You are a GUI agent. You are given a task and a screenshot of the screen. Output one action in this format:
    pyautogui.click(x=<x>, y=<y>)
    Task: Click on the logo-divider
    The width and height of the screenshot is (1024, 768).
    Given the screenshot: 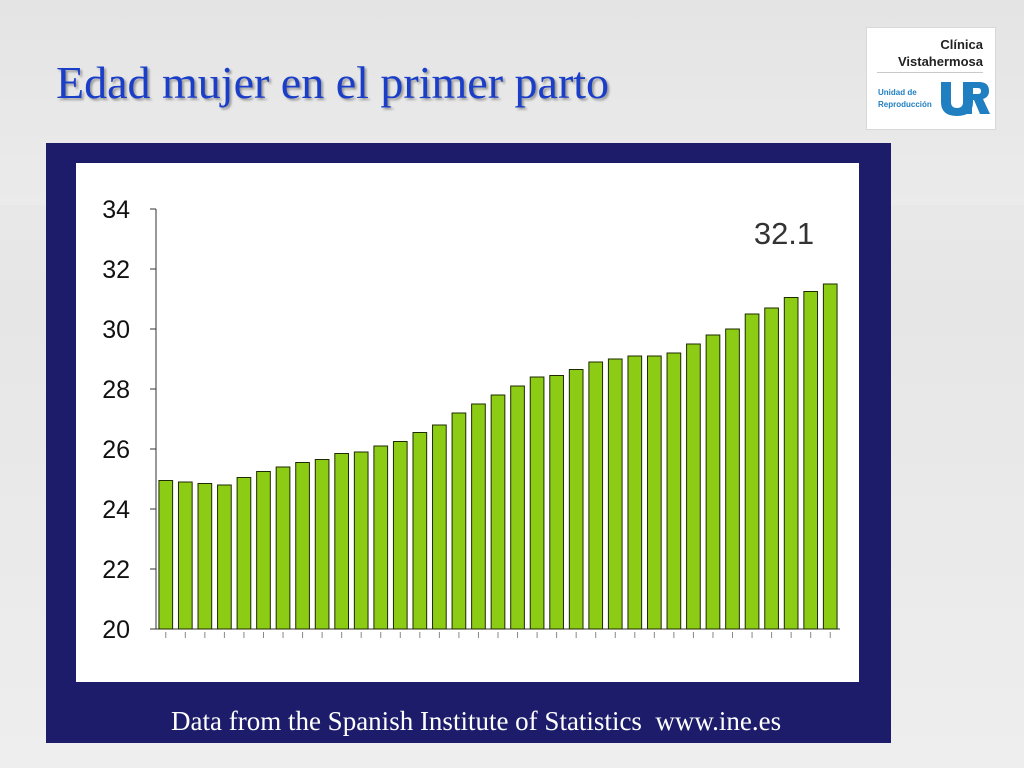 What is the action you would take?
    pyautogui.click(x=930, y=72)
    